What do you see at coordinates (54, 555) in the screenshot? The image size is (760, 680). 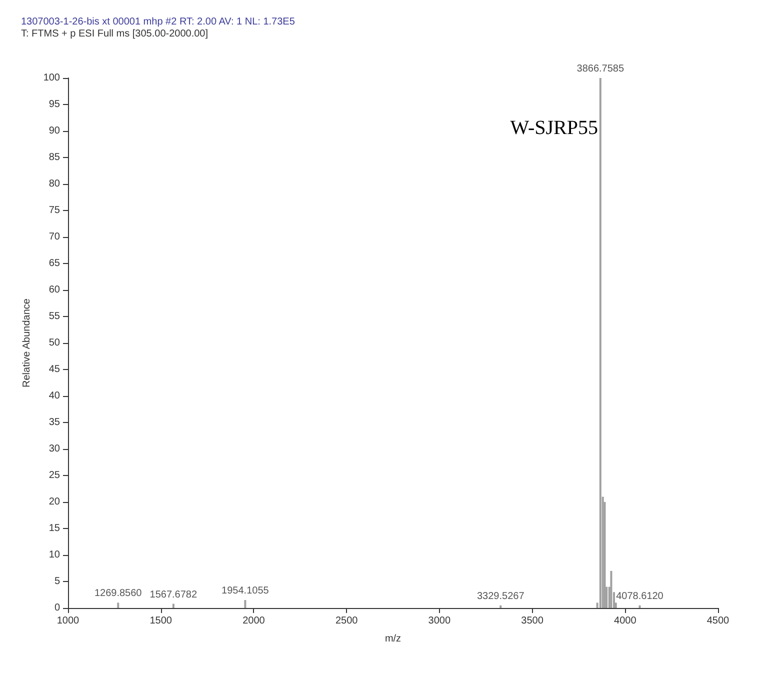 I see `y-tick-label: 10` at bounding box center [54, 555].